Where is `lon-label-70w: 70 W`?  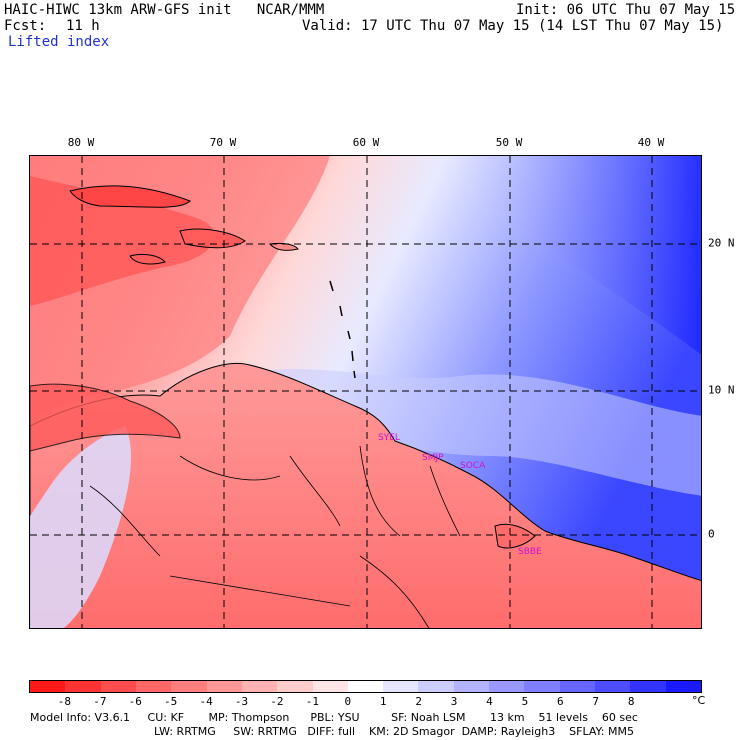
lon-label-70w: 70 W is located at coordinates (223, 142).